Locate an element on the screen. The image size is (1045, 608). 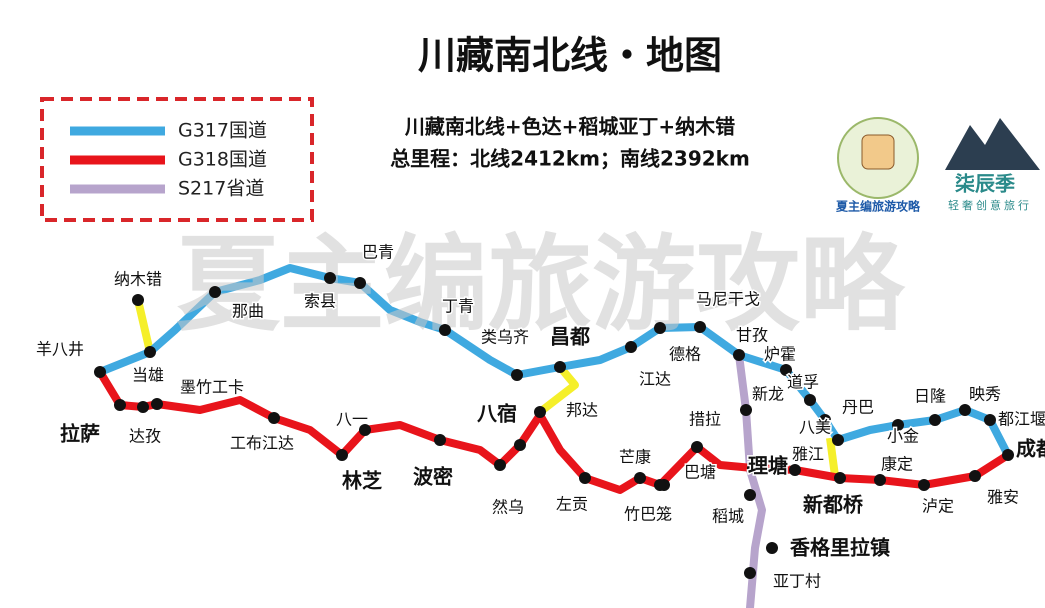
logo-text: 柒辰季 is located at coordinates (985, 184).